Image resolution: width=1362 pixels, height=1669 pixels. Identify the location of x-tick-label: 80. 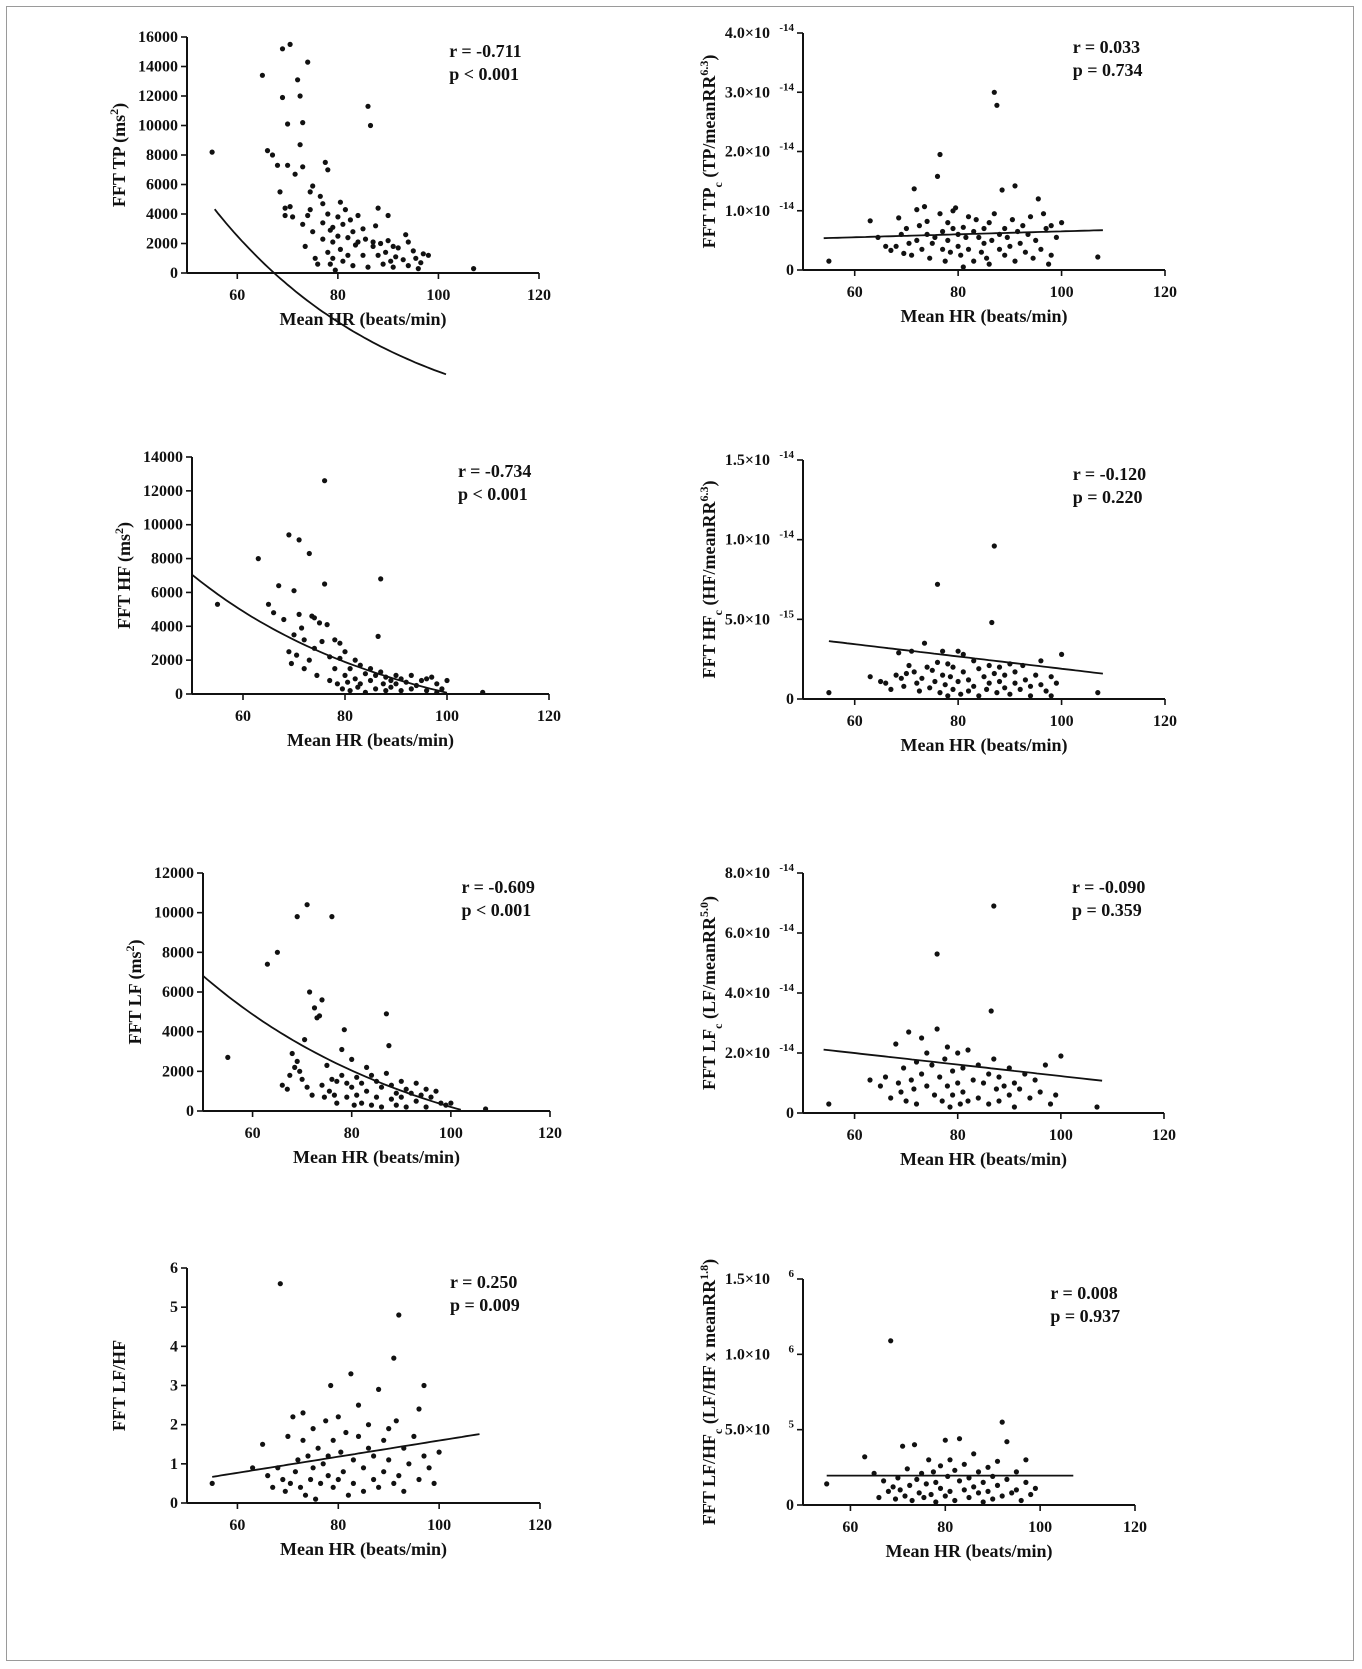
(338, 1525).